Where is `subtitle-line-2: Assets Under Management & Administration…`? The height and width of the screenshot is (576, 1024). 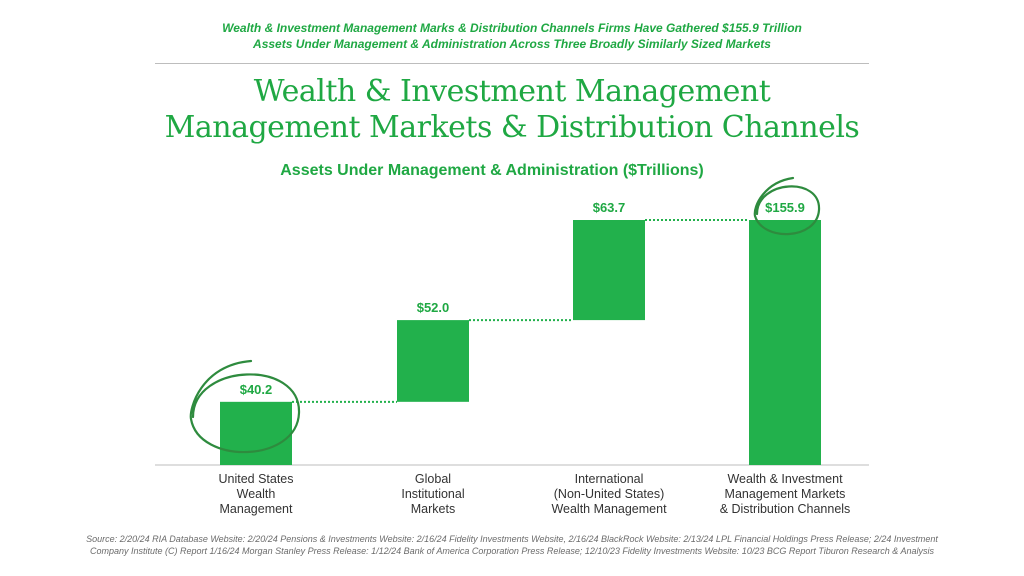 subtitle-line-2: Assets Under Management & Administration… is located at coordinates (512, 44).